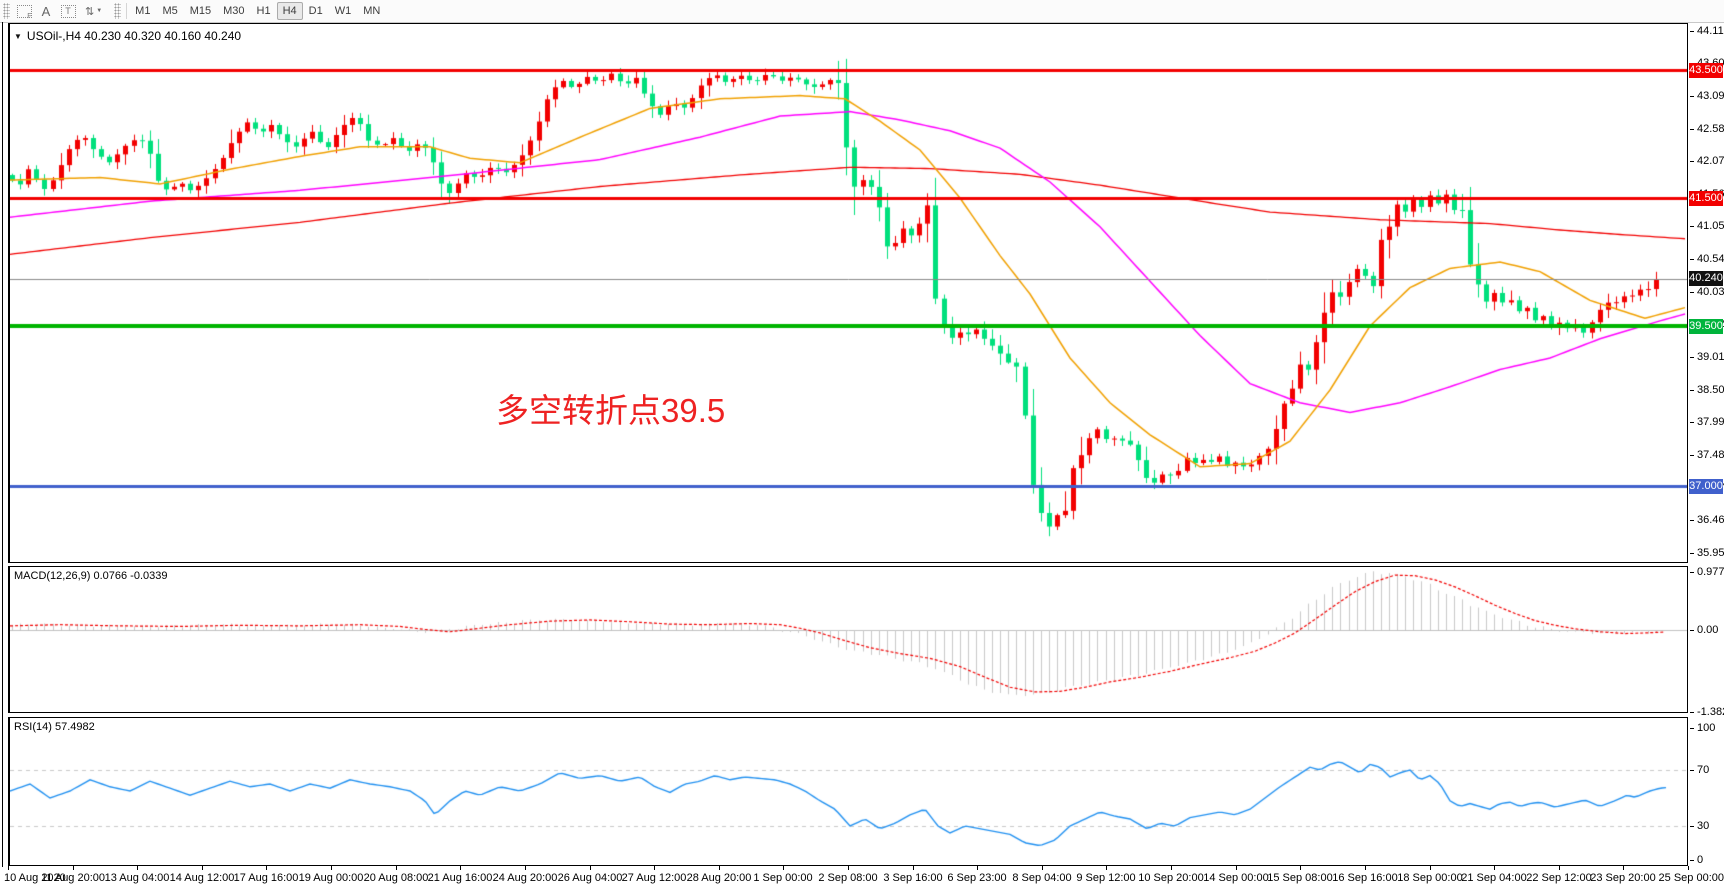 This screenshot has height=890, width=1724. What do you see at coordinates (1710, 712) in the screenshot?
I see `macd-tick-label: -1.382` at bounding box center [1710, 712].